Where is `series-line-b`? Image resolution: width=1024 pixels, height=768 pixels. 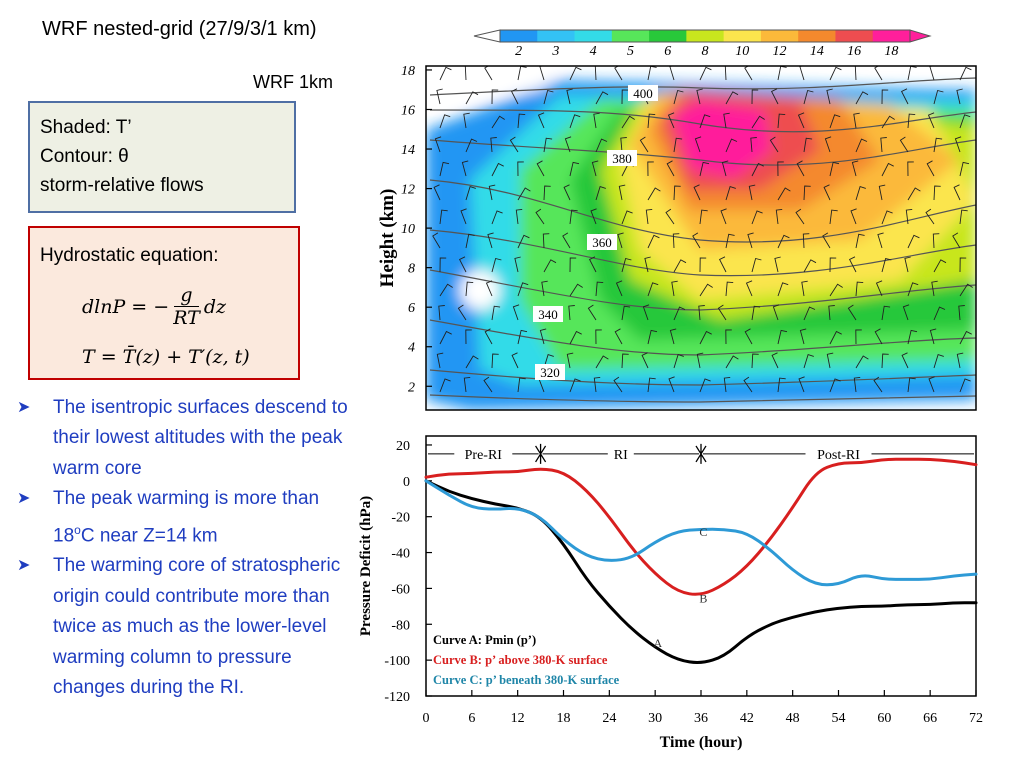 series-line-b is located at coordinates (701, 526).